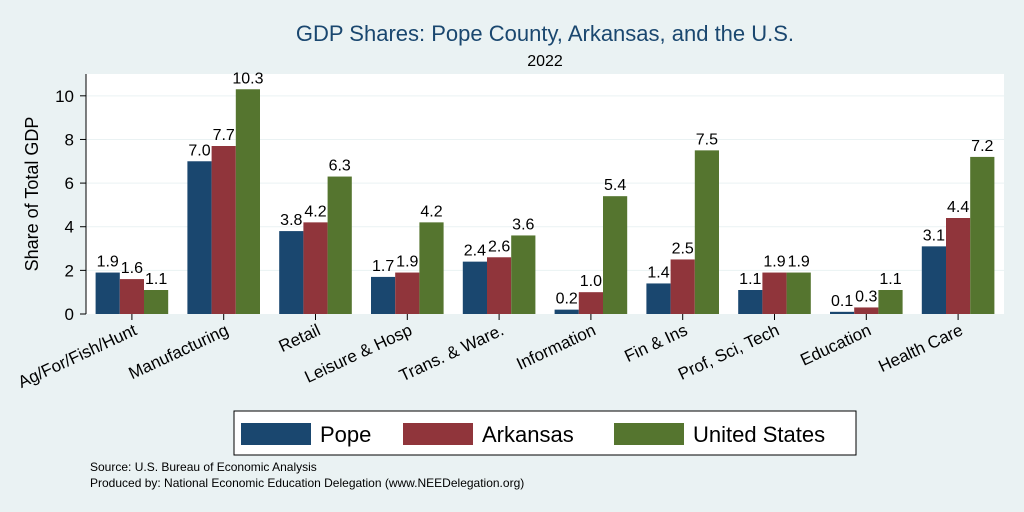  What do you see at coordinates (299, 338) in the screenshot?
I see `x-tick-label-retail: Retail` at bounding box center [299, 338].